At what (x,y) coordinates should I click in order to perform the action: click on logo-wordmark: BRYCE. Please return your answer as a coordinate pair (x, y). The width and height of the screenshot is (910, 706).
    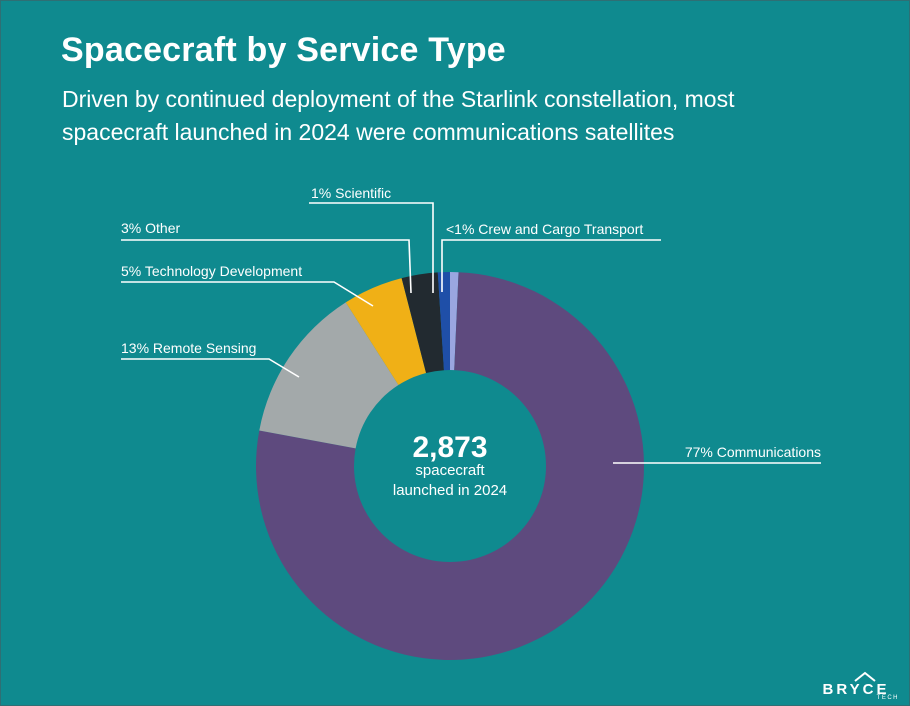
    Looking at the image, I should click on (856, 689).